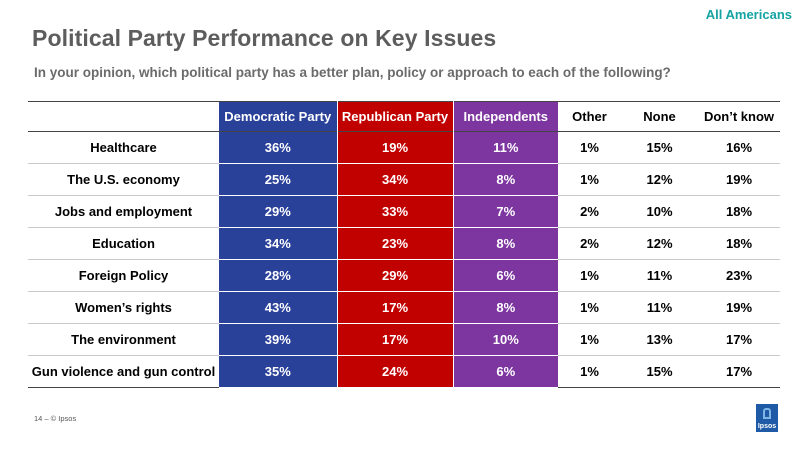 The height and width of the screenshot is (450, 800). I want to click on column-header-other: Other, so click(589, 116).